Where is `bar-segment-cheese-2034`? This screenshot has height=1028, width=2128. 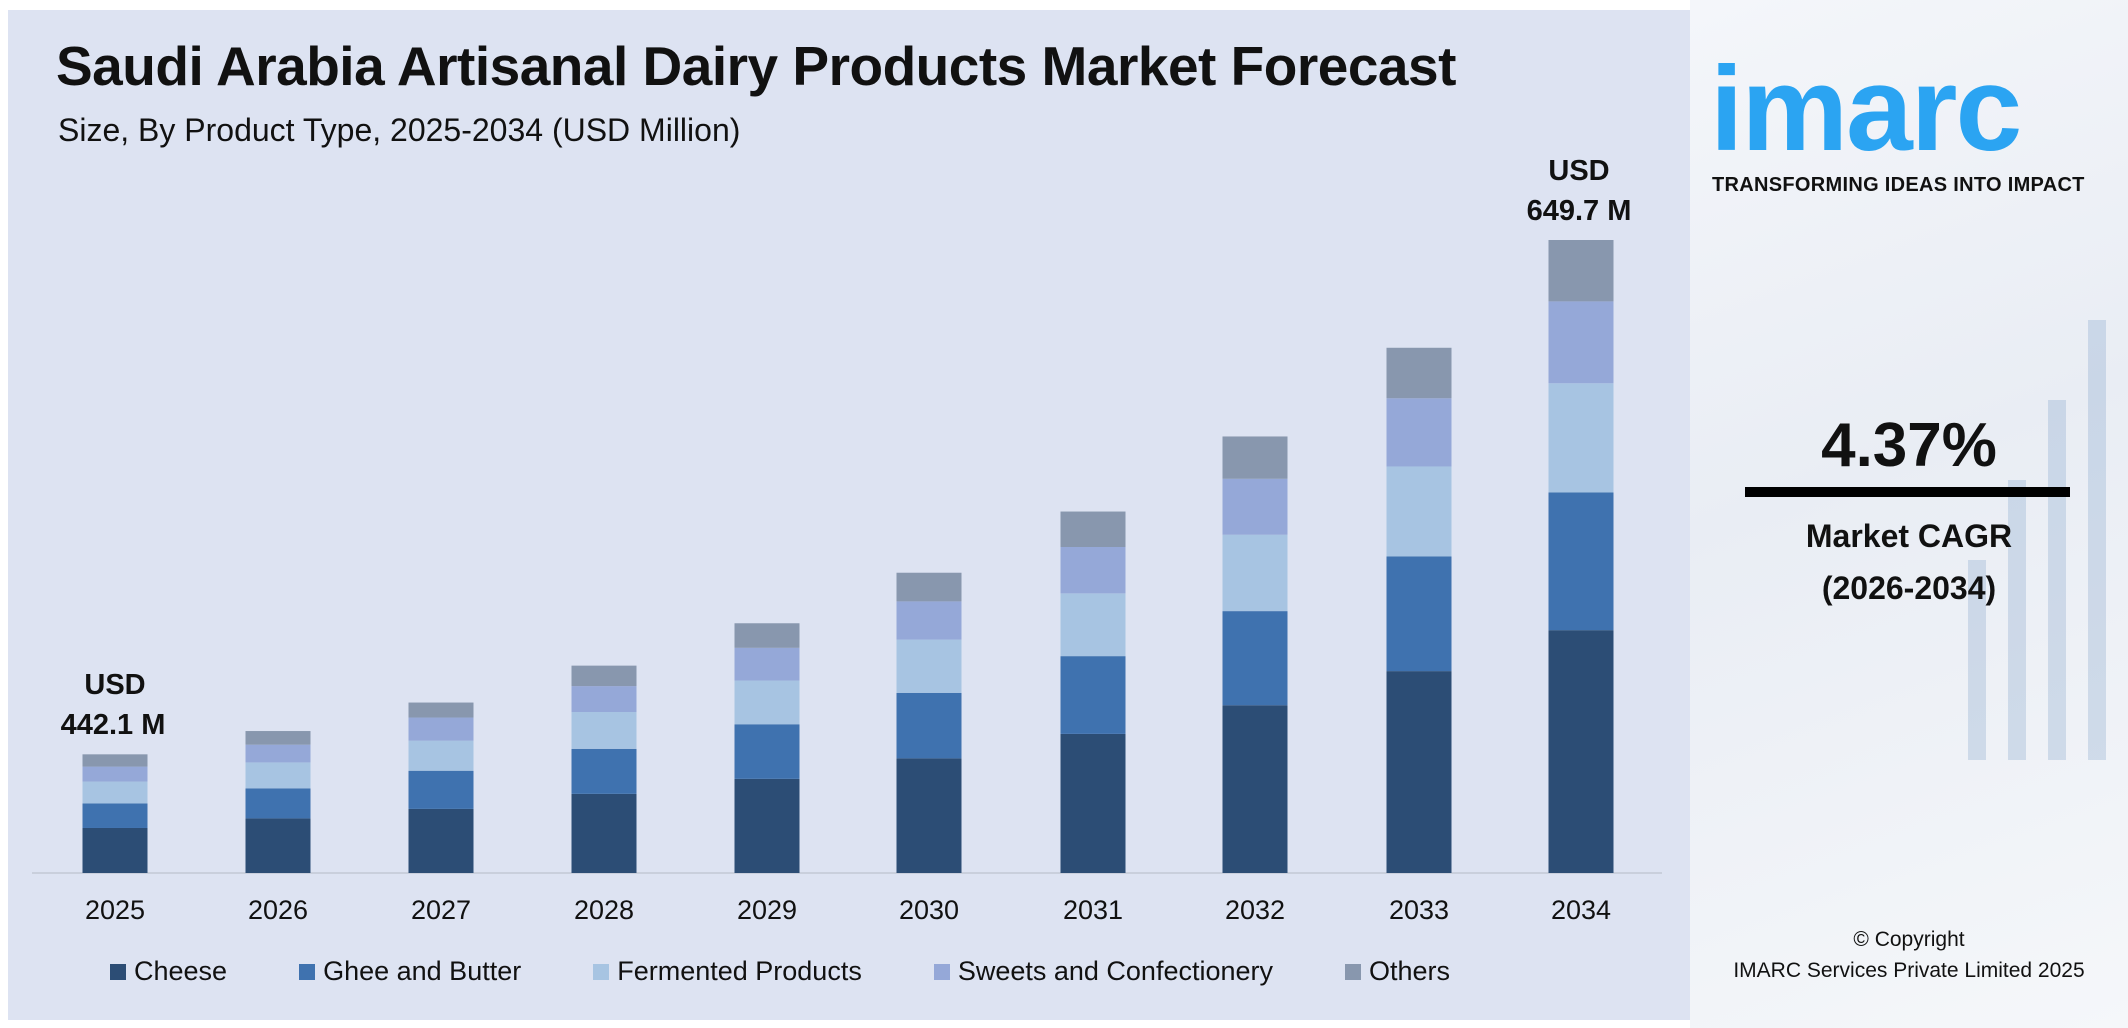 bar-segment-cheese-2034 is located at coordinates (1581, 751).